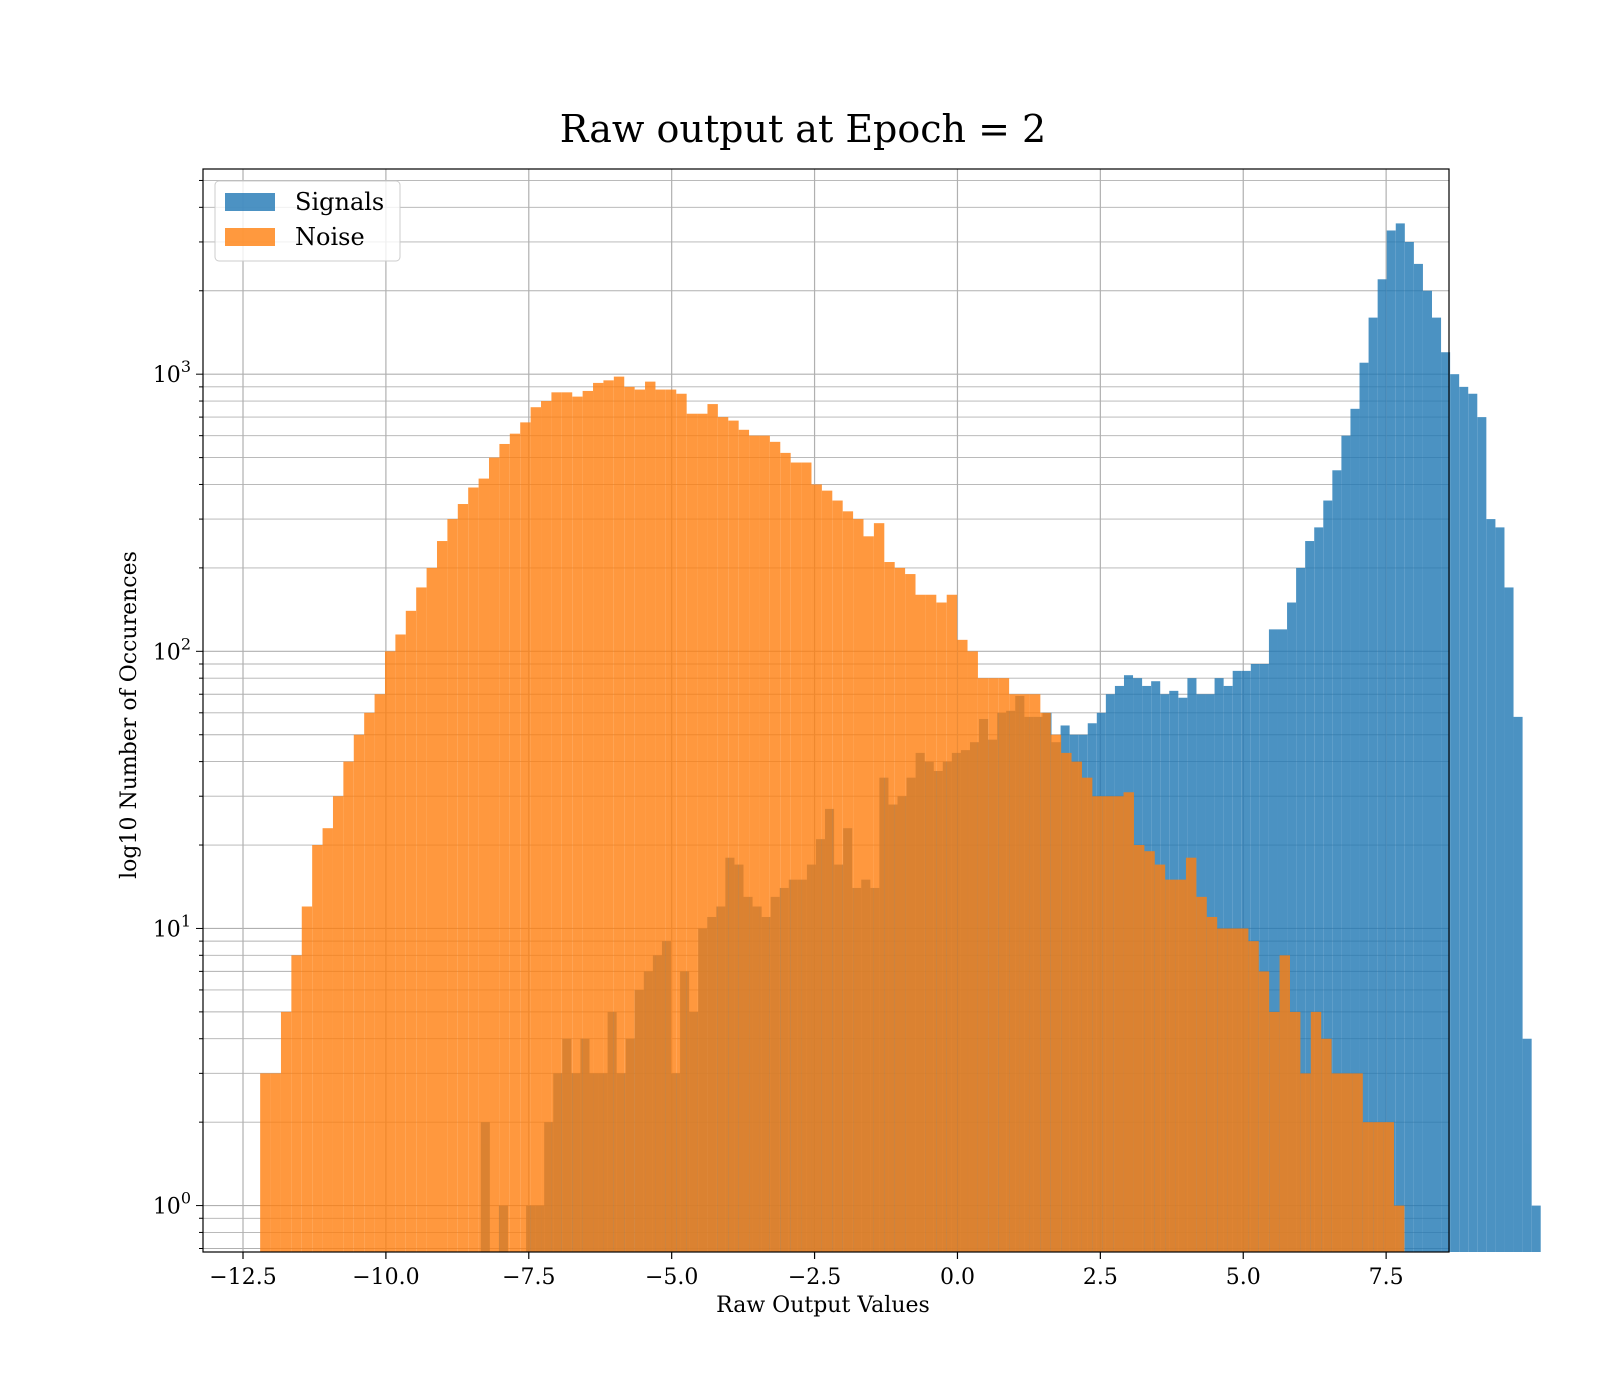 The width and height of the screenshot is (1600, 1400). I want to click on x-tick-label: −10.0, so click(385, 1277).